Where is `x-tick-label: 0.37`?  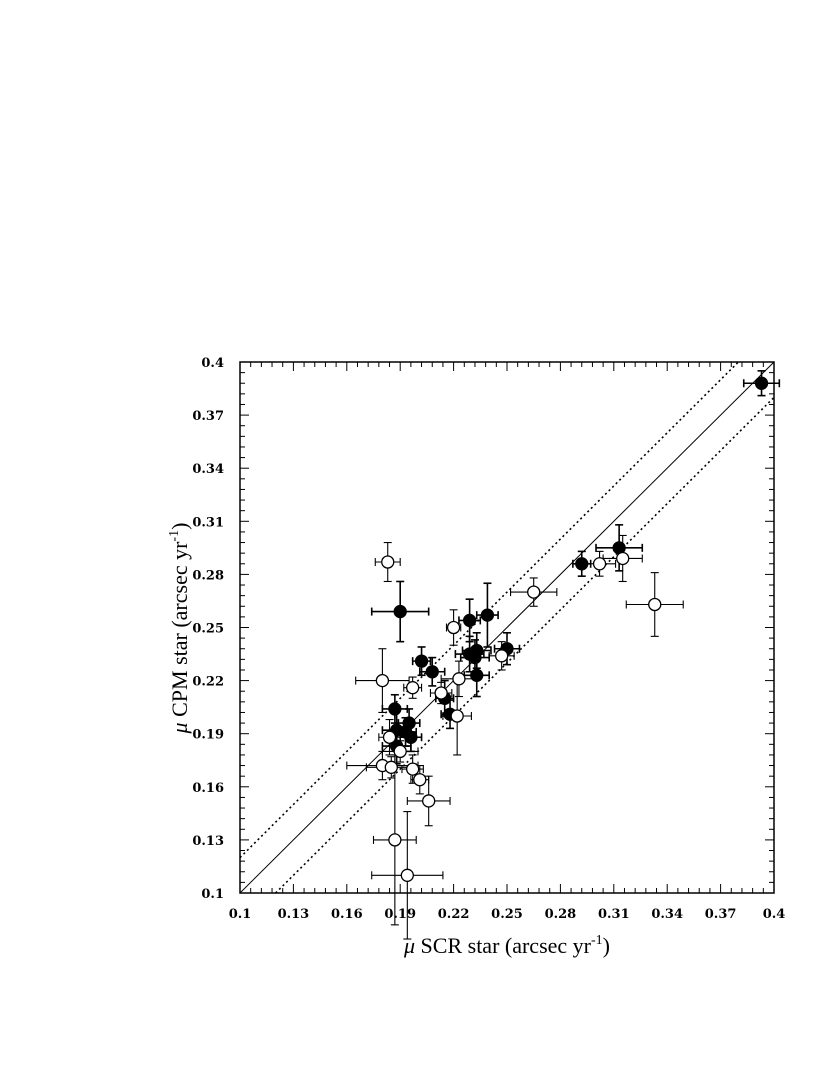 x-tick-label: 0.37 is located at coordinates (721, 914).